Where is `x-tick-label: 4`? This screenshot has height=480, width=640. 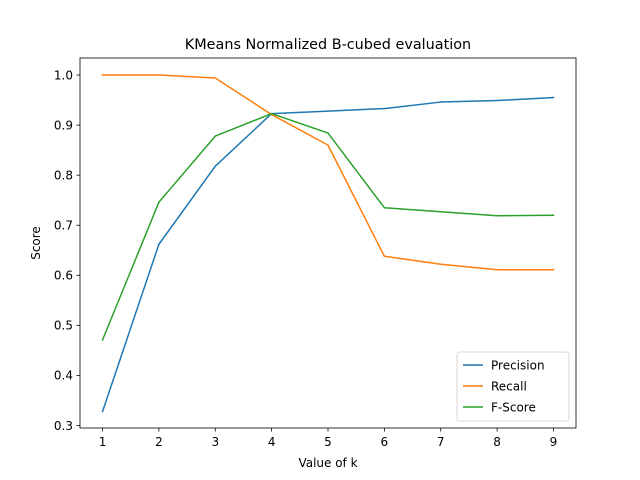 x-tick-label: 4 is located at coordinates (272, 442).